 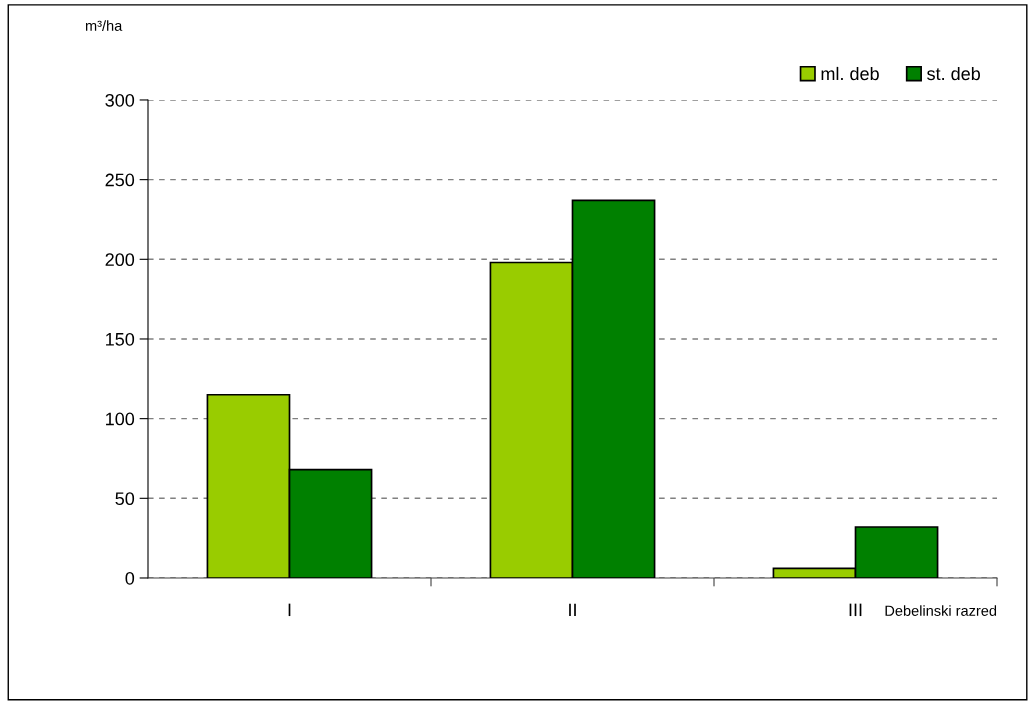 I want to click on x-tick-label: I, so click(x=289, y=610).